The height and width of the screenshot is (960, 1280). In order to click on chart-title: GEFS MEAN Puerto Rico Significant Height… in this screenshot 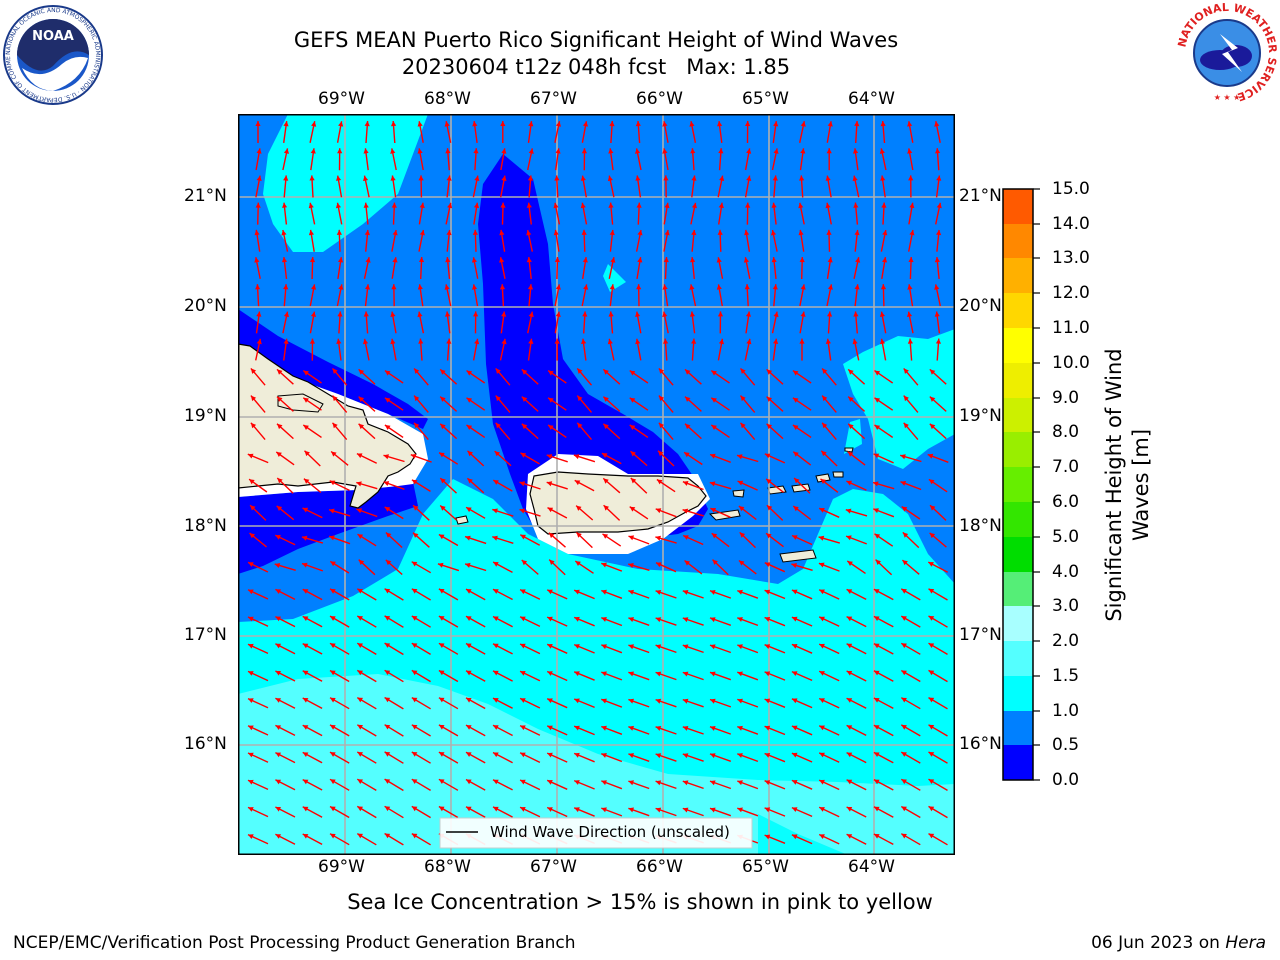, I will do `click(596, 40)`.